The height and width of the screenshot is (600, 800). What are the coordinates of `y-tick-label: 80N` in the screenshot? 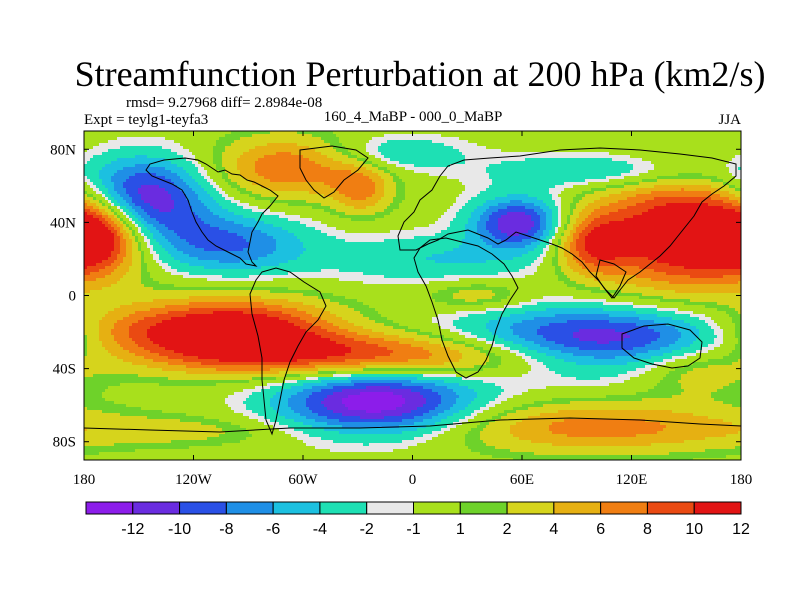 It's located at (63, 150).